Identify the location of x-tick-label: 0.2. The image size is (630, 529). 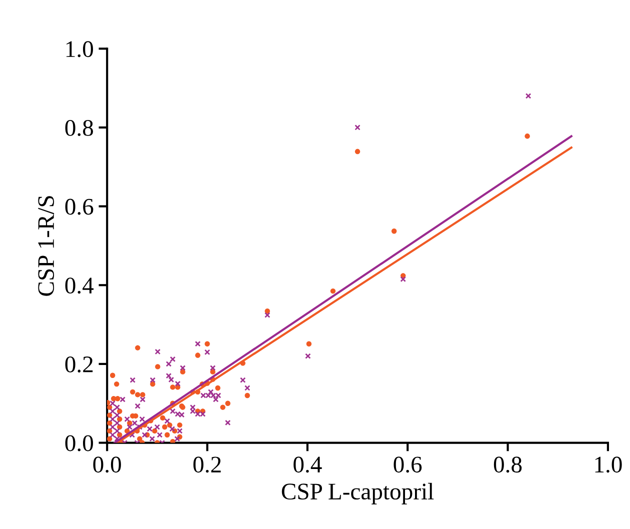
(207, 464).